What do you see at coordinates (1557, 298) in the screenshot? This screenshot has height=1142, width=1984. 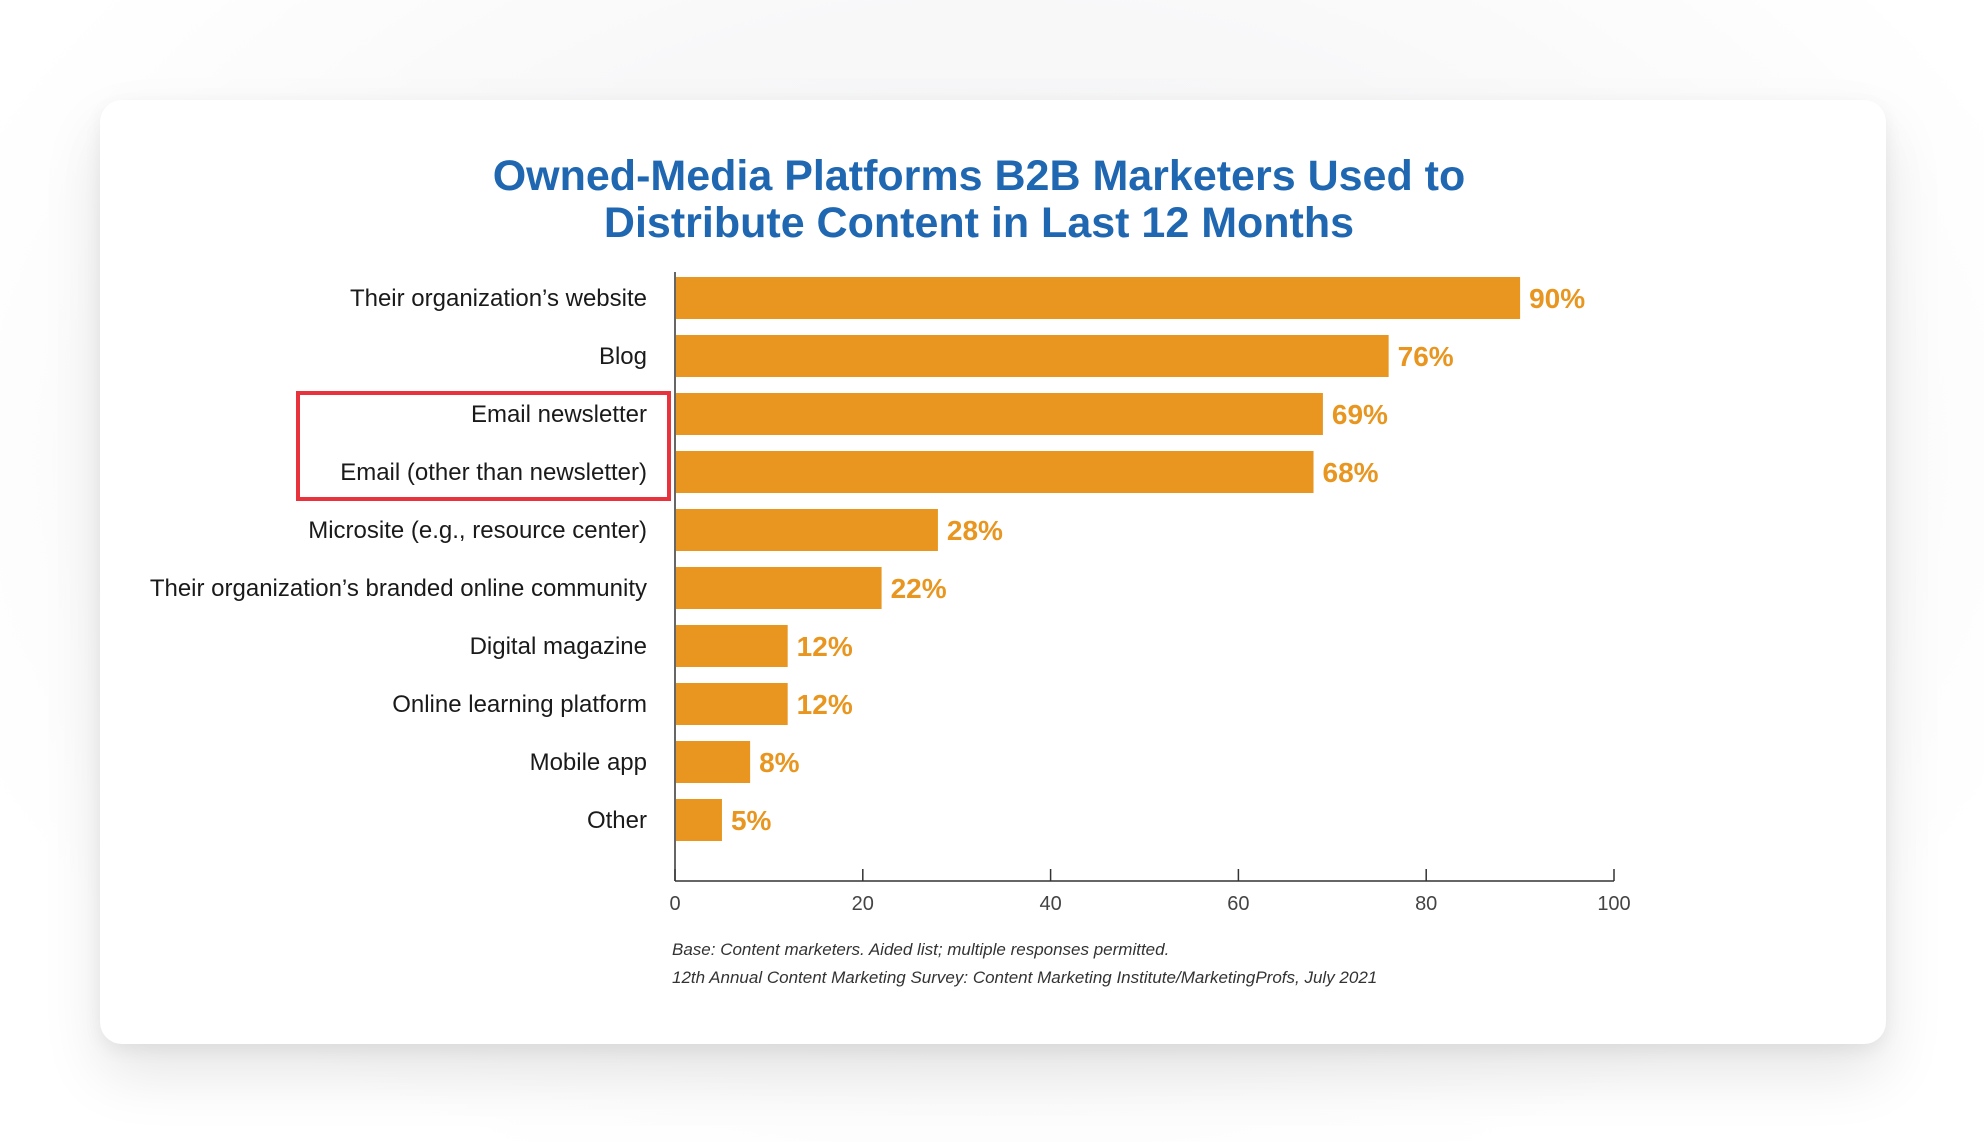 I see `value-label-their-organization-s-website: 90%` at bounding box center [1557, 298].